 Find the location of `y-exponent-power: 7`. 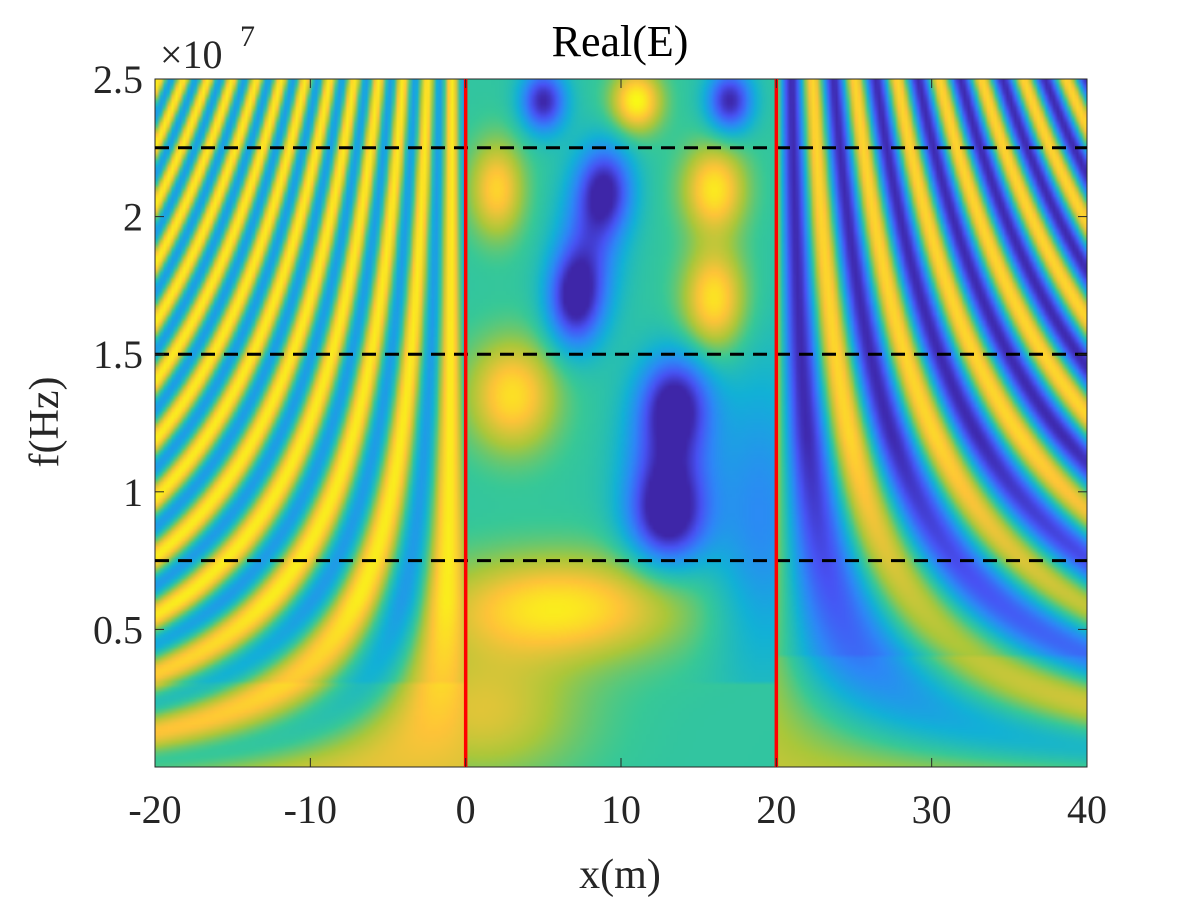

y-exponent-power: 7 is located at coordinates (247, 36).